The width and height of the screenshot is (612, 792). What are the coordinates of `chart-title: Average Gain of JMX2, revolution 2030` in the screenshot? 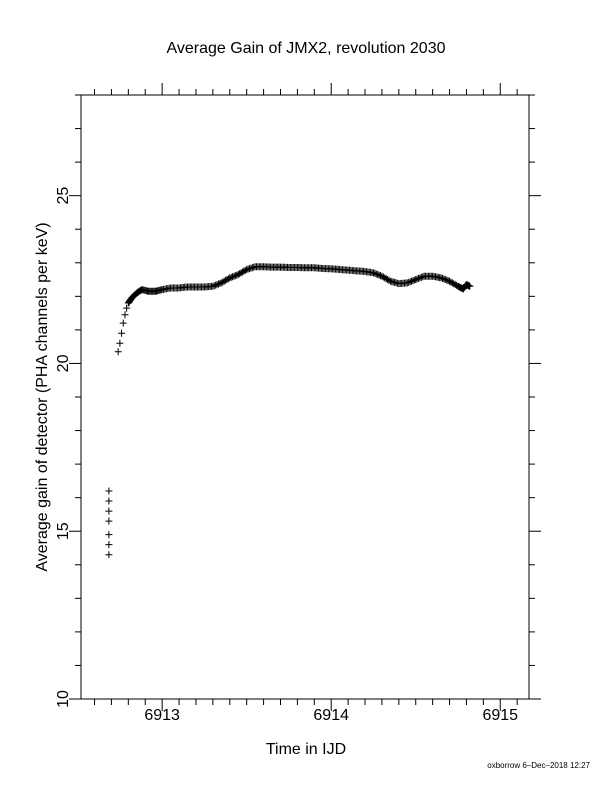 It's located at (306, 48).